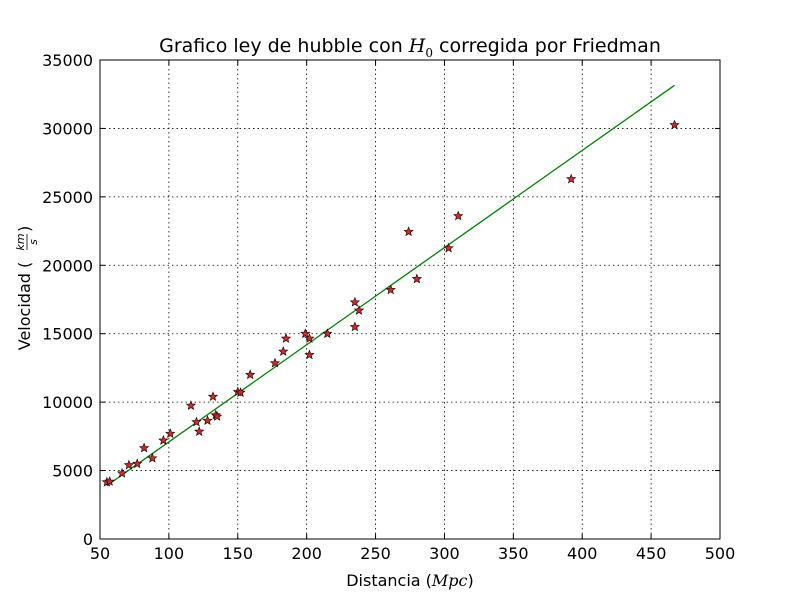 This screenshot has width=800, height=605. What do you see at coordinates (24, 229) in the screenshot?
I see `y-label-close-paren: )` at bounding box center [24, 229].